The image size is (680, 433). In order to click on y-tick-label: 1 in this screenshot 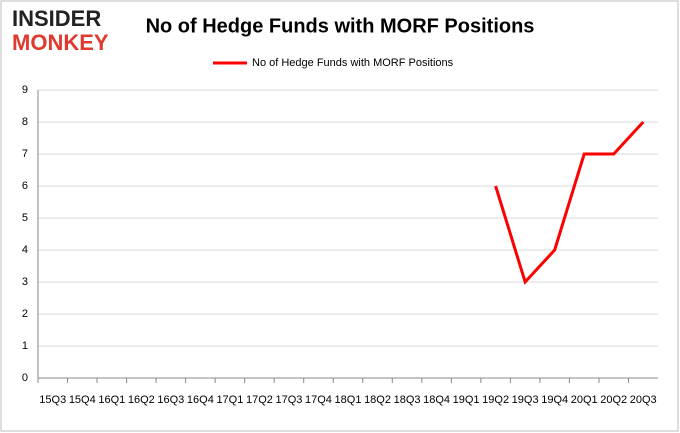, I will do `click(25, 346)`.